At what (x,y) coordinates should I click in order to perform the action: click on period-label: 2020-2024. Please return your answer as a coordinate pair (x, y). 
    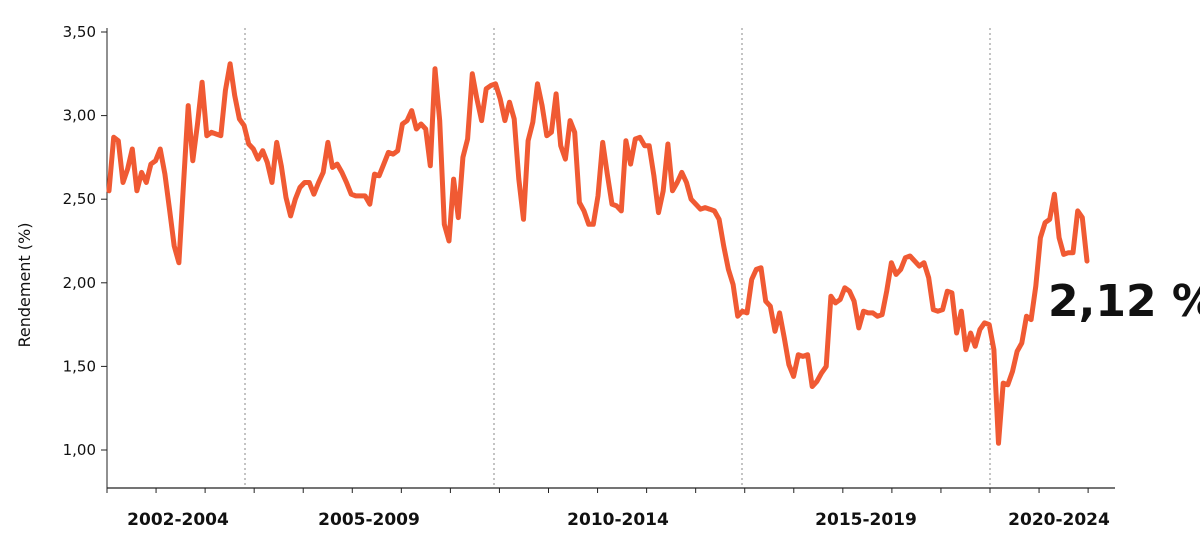
    Looking at the image, I should click on (1059, 520).